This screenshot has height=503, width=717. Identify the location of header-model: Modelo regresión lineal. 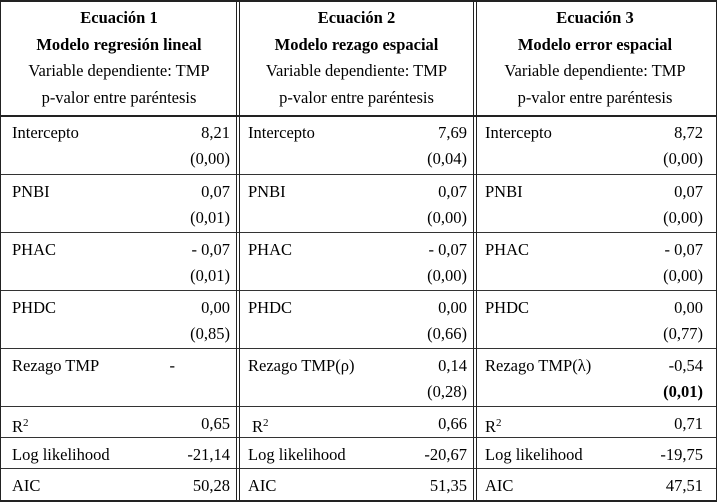
(119, 44).